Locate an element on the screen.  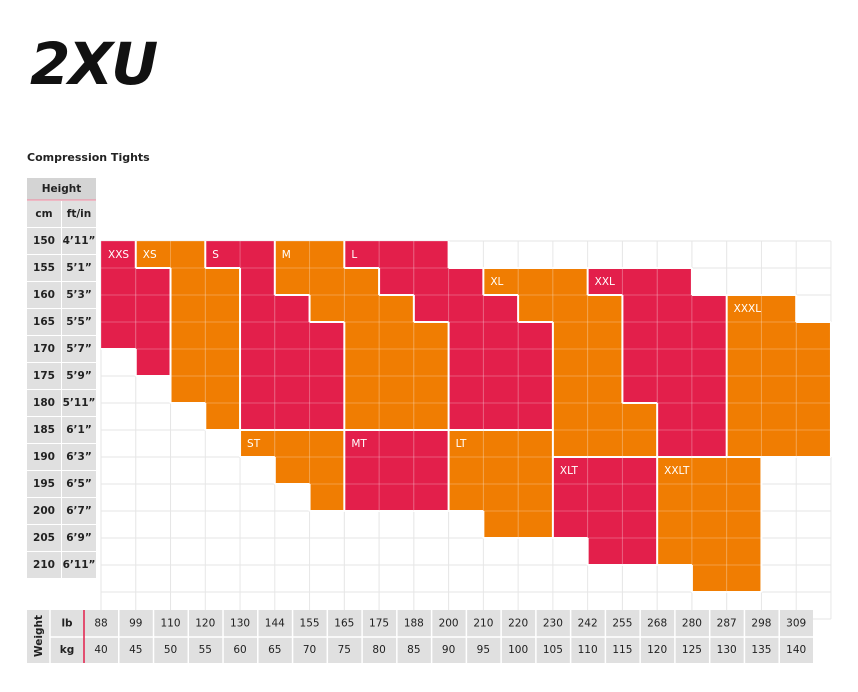
weight-value: 88 is located at coordinates (100, 624).